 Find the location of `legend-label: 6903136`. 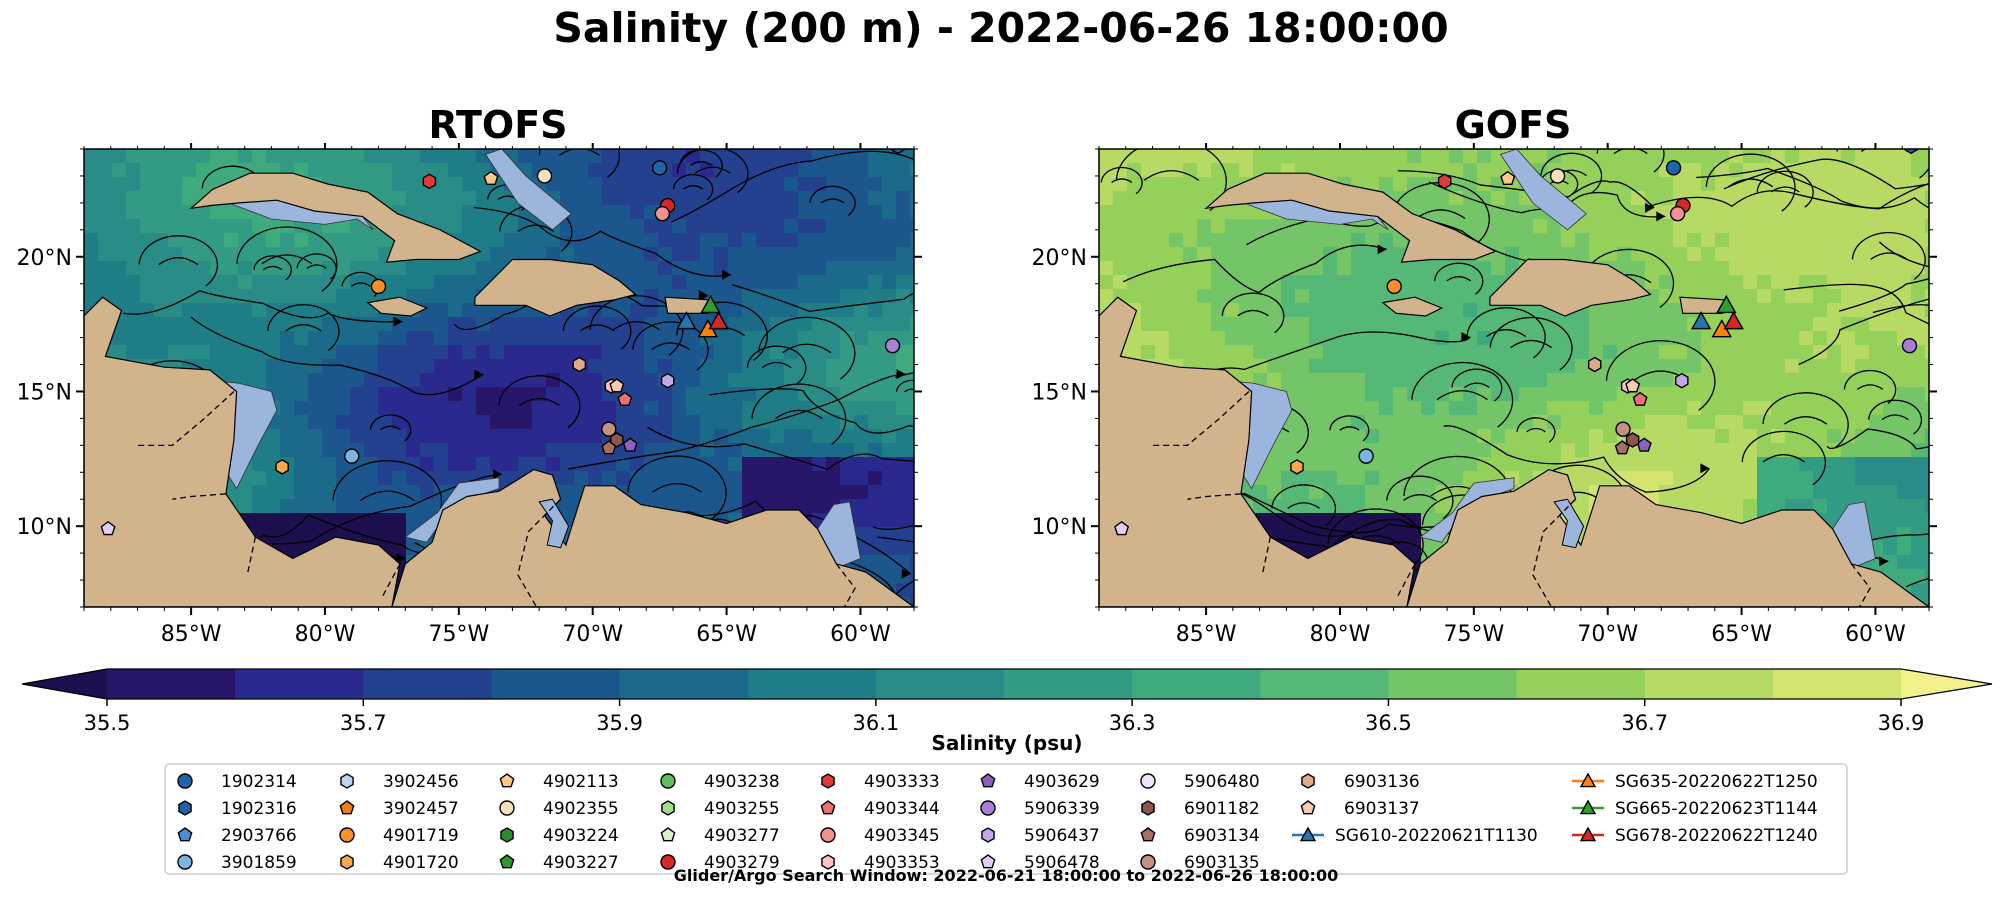

legend-label: 6903136 is located at coordinates (1382, 782).